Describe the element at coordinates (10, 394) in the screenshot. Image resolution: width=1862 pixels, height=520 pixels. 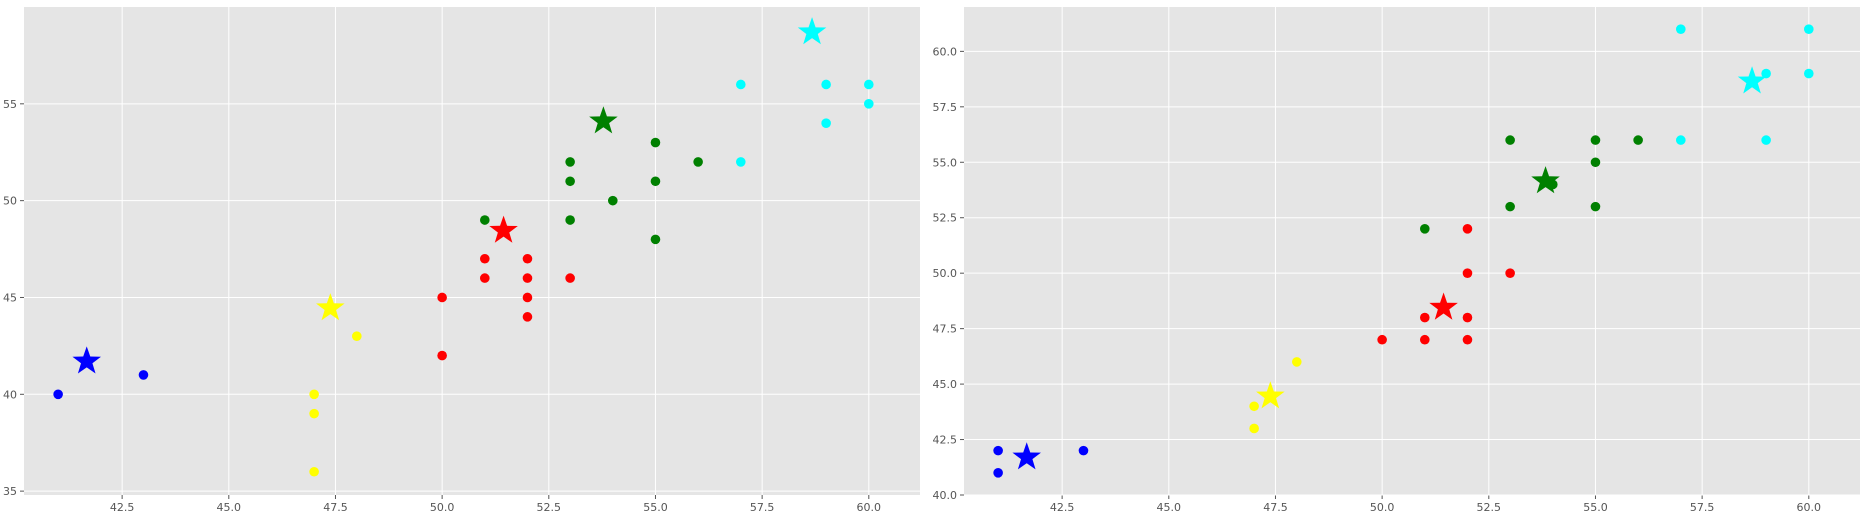
I see `y-tick-label: 40` at that location.